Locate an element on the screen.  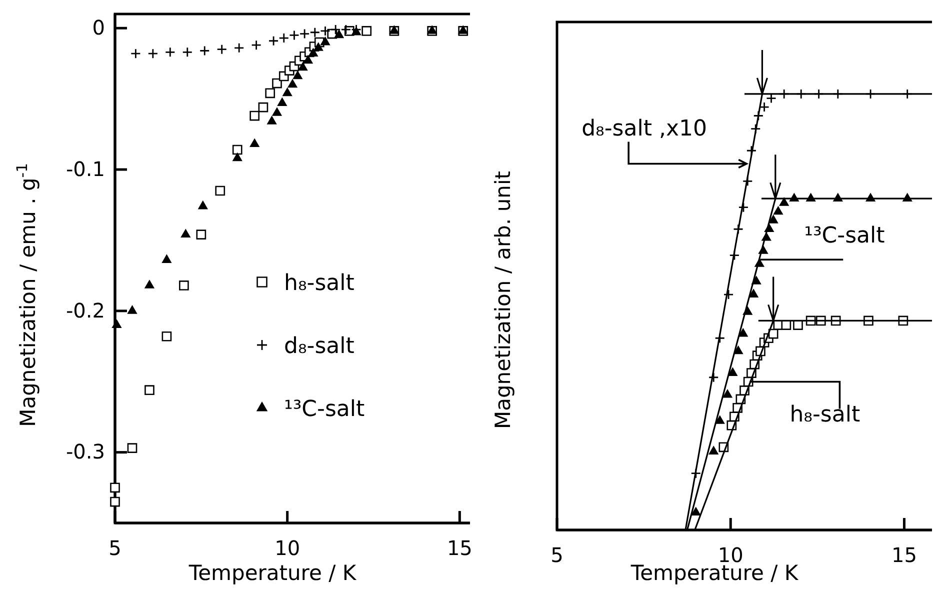
annotation: d₈-salt ,x10 is located at coordinates (644, 129).